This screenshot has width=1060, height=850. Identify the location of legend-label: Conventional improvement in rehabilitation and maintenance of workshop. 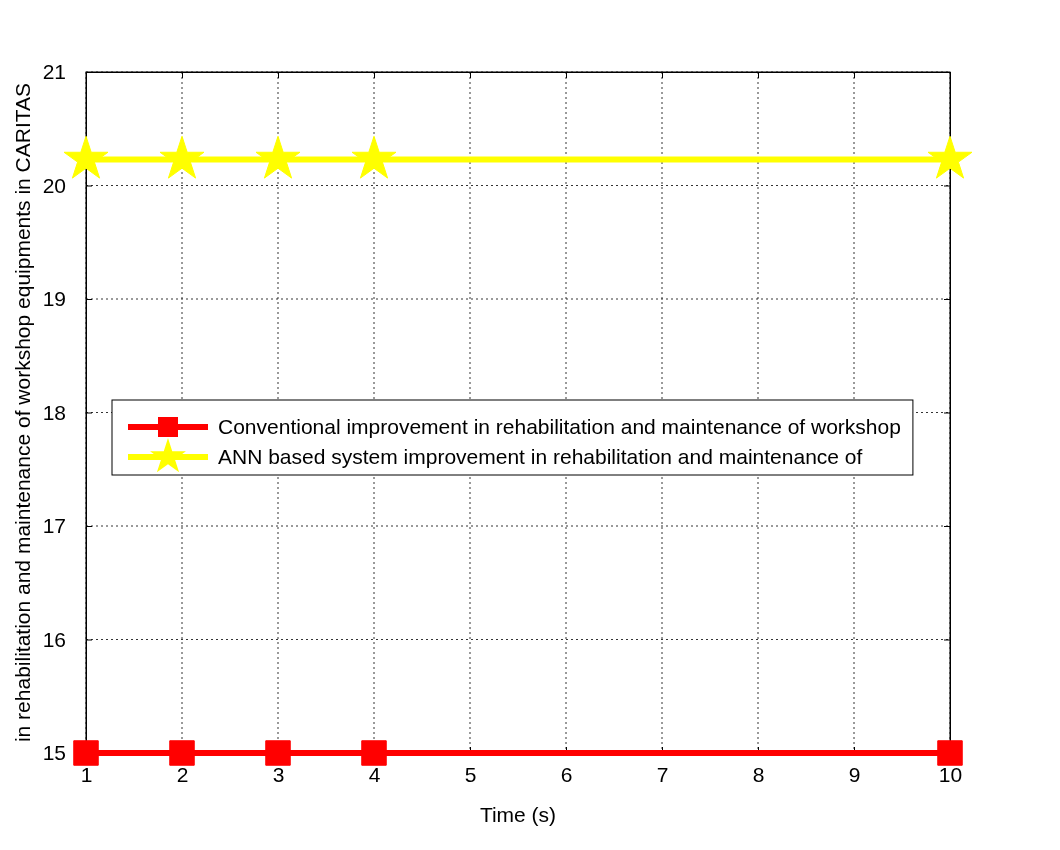
(559, 426).